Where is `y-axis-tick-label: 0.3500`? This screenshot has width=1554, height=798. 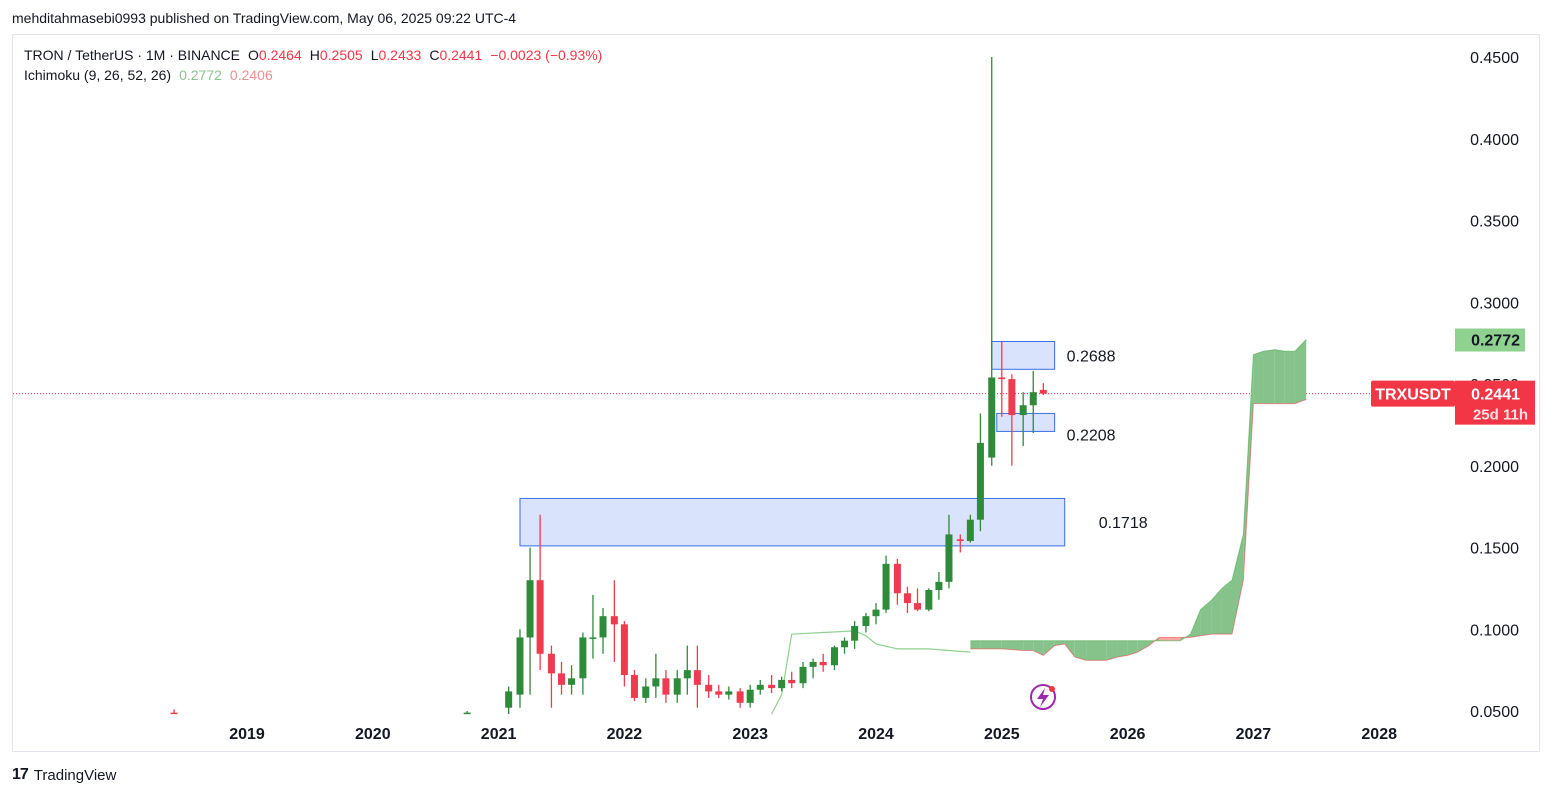
y-axis-tick-label: 0.3500 is located at coordinates (1494, 222).